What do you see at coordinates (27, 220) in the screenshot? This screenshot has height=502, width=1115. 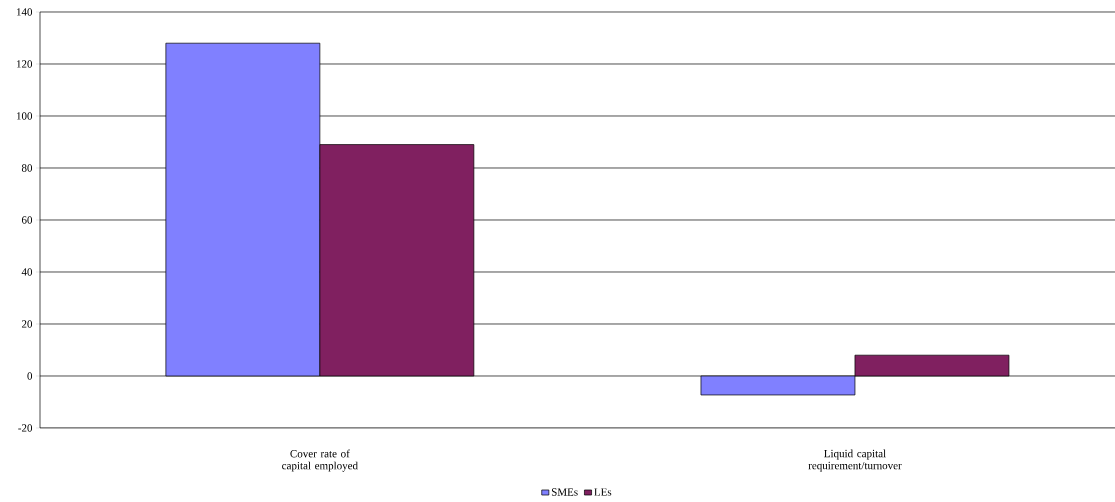 I see `y-tick-label: 60` at bounding box center [27, 220].